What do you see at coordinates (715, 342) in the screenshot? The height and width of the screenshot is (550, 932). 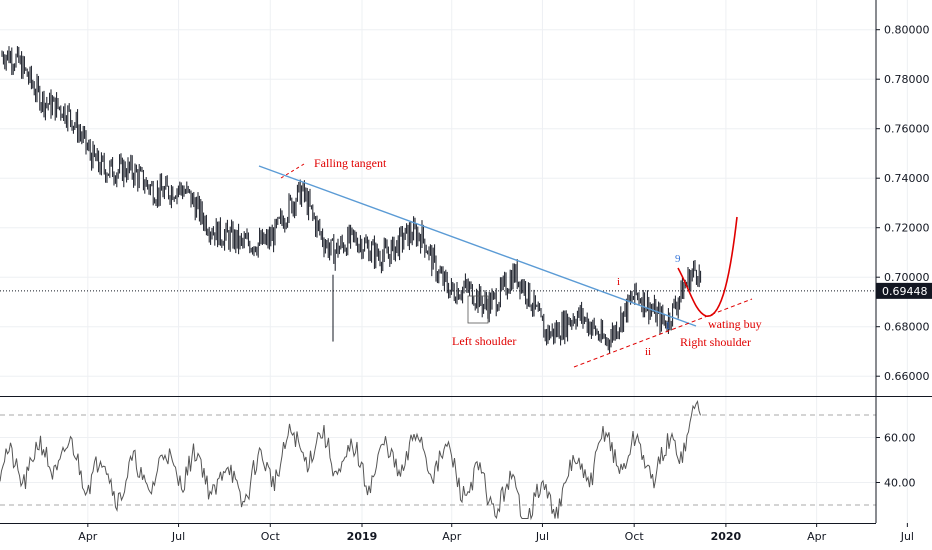 I see `right-shoulder-label: Right shoulder` at bounding box center [715, 342].